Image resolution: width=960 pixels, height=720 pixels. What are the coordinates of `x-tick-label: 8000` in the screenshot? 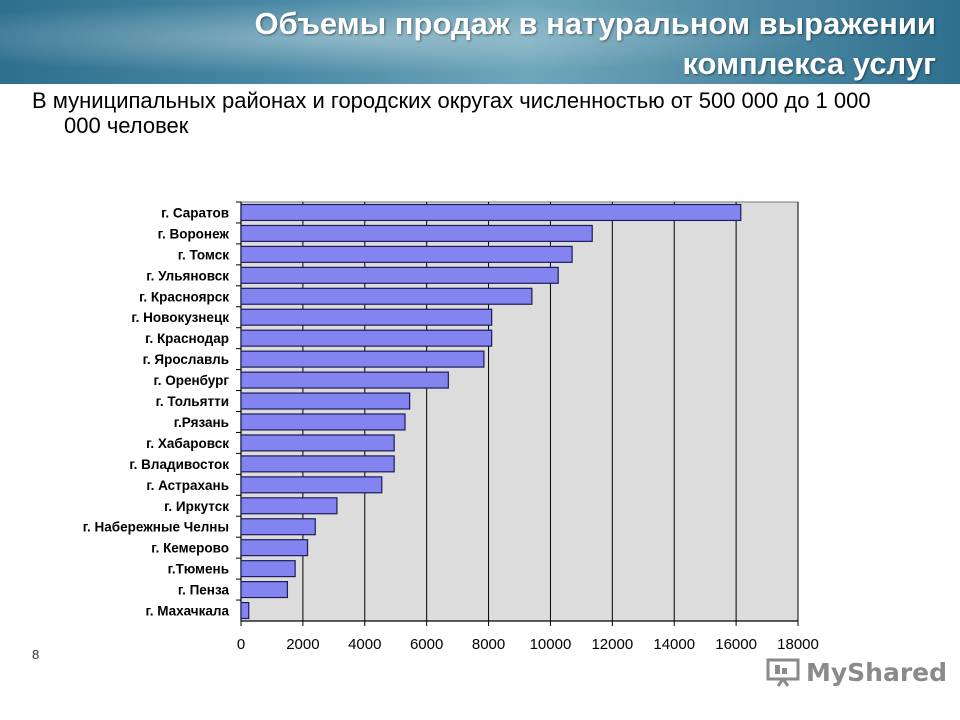 It's located at (488, 644).